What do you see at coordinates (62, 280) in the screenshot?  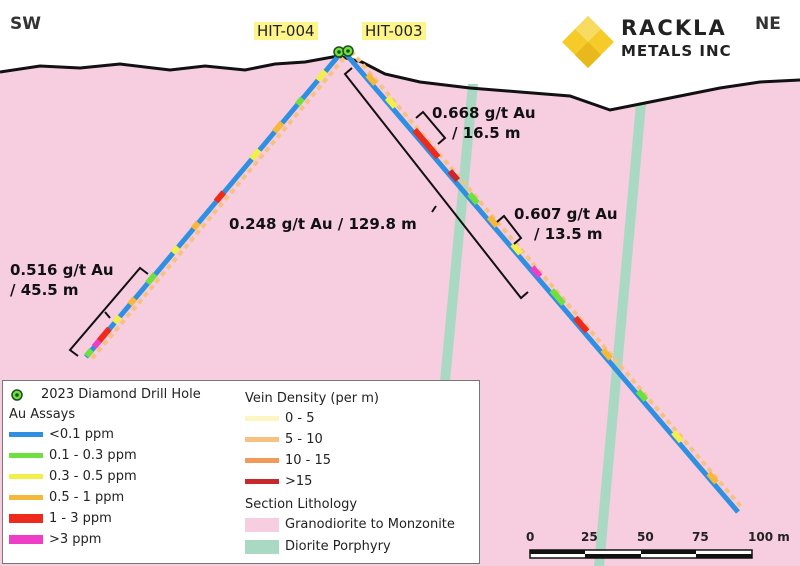 I see `intercept-hit-004: 0.516 g/t Au / 45.5 m` at bounding box center [62, 280].